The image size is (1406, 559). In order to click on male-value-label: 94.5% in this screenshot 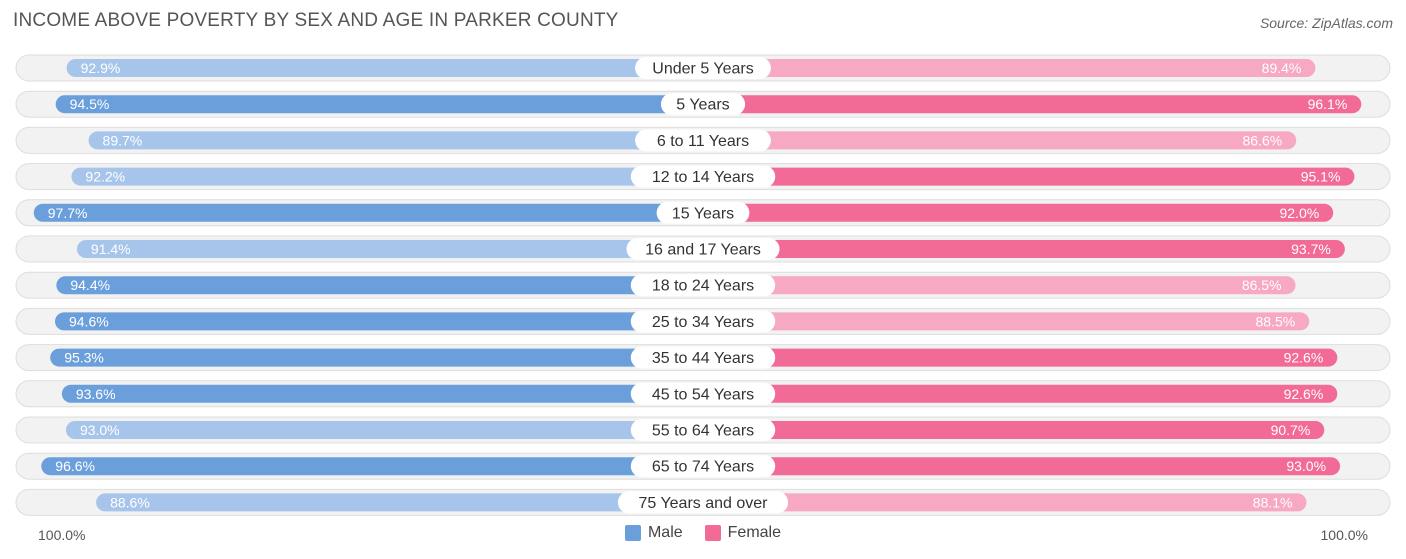, I will do `click(90, 104)`.